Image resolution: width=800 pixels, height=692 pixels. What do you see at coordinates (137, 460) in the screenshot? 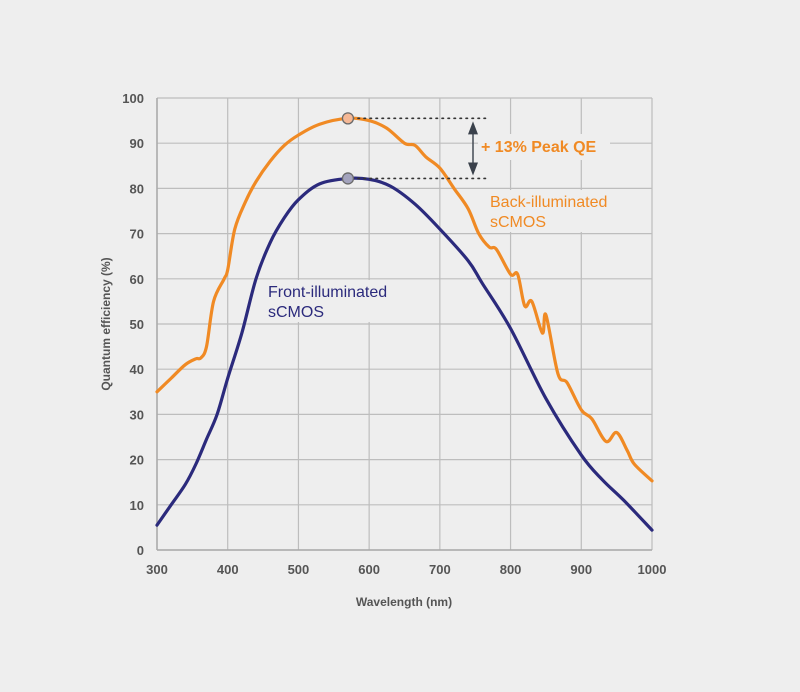
I see `y-tick-label: 20` at bounding box center [137, 460].